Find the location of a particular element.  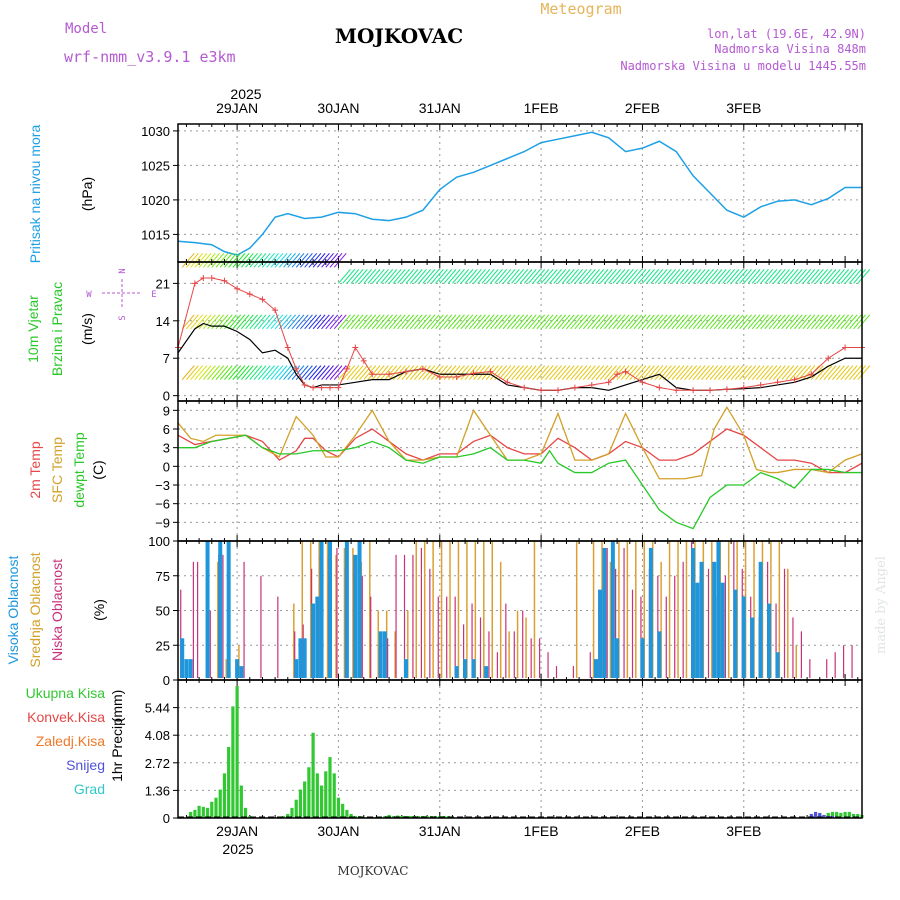

compass-s: S is located at coordinates (123, 317).